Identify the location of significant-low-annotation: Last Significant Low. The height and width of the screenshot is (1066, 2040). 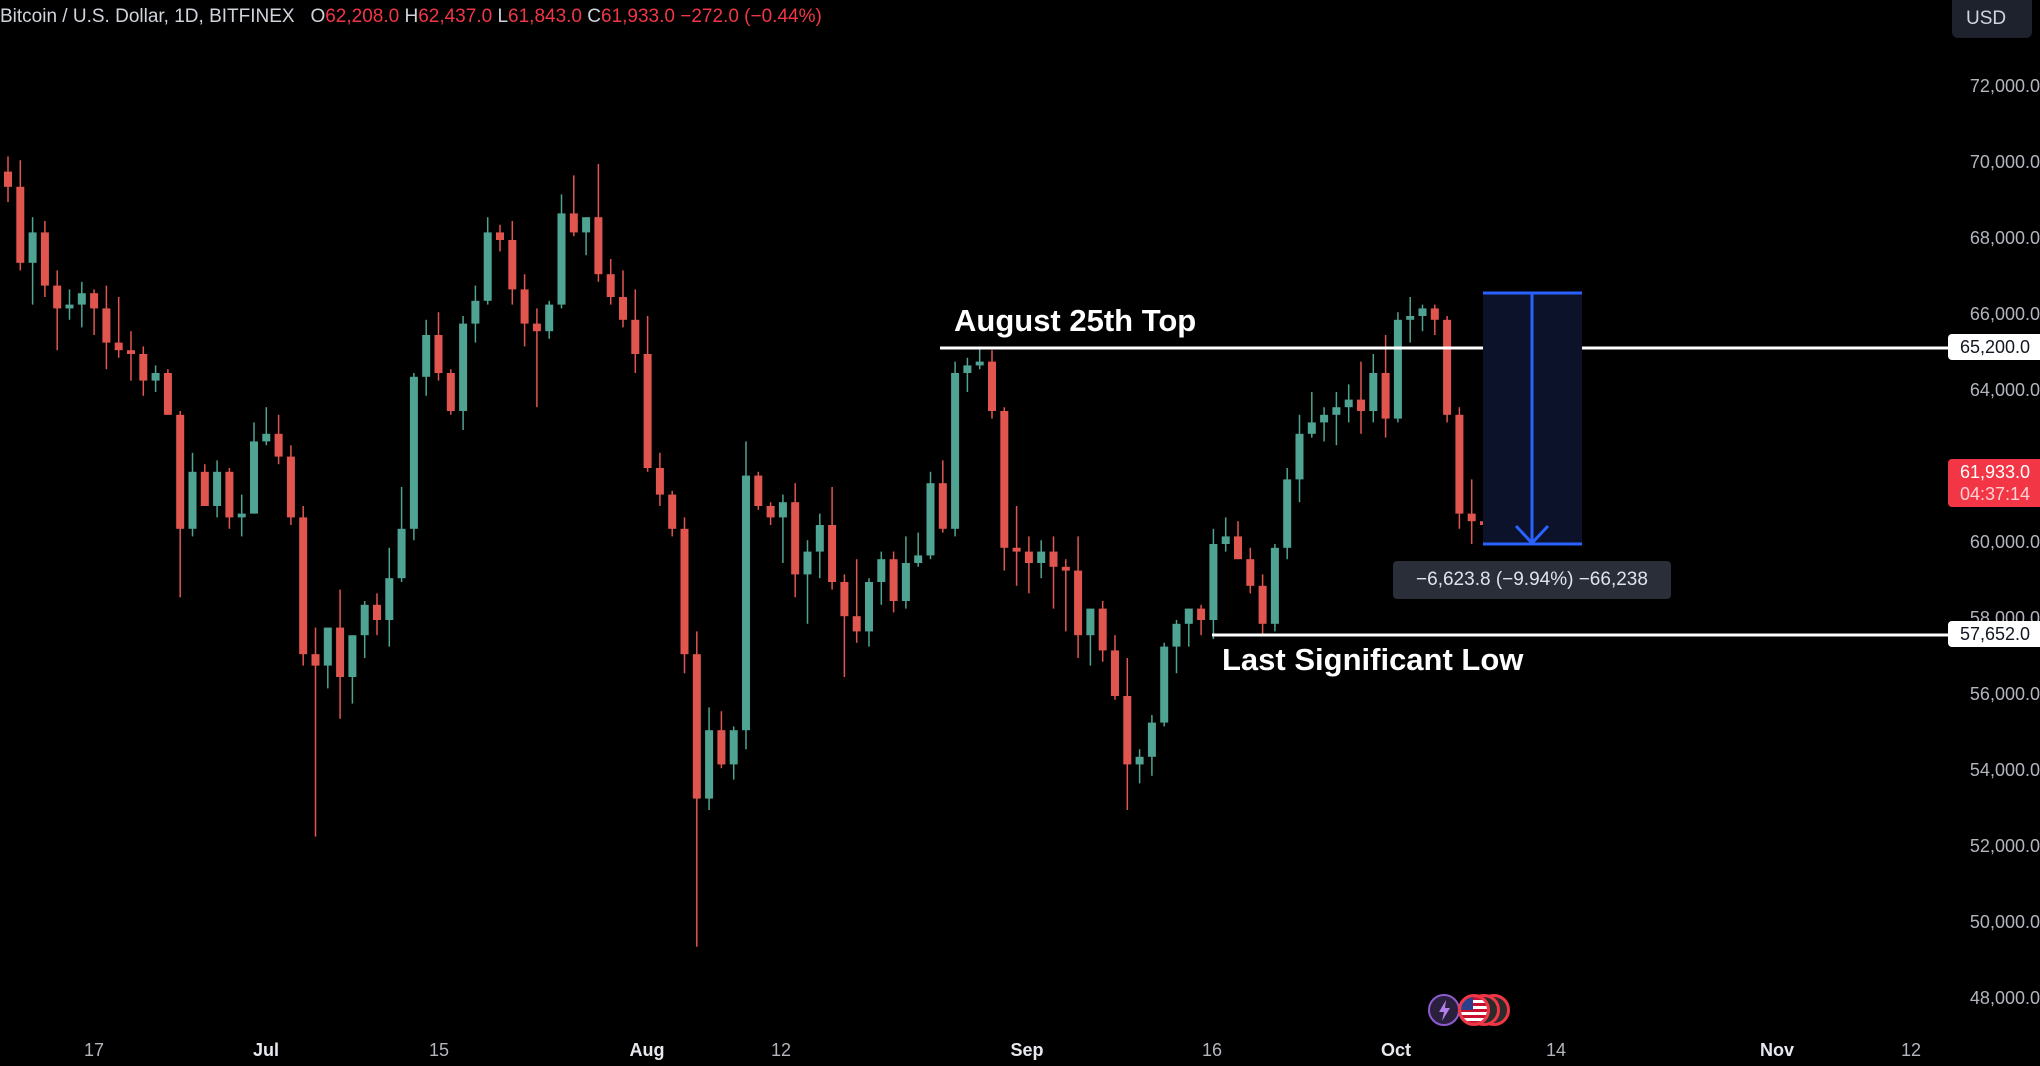
(1373, 659).